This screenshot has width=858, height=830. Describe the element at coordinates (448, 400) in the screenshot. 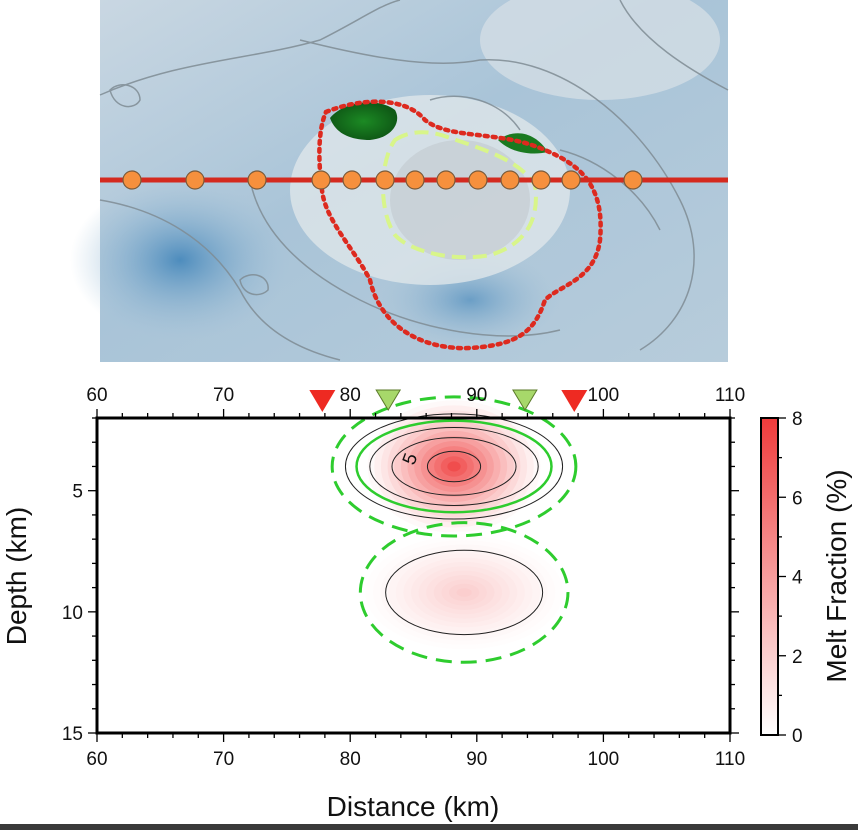

I see `vent-markers` at that location.